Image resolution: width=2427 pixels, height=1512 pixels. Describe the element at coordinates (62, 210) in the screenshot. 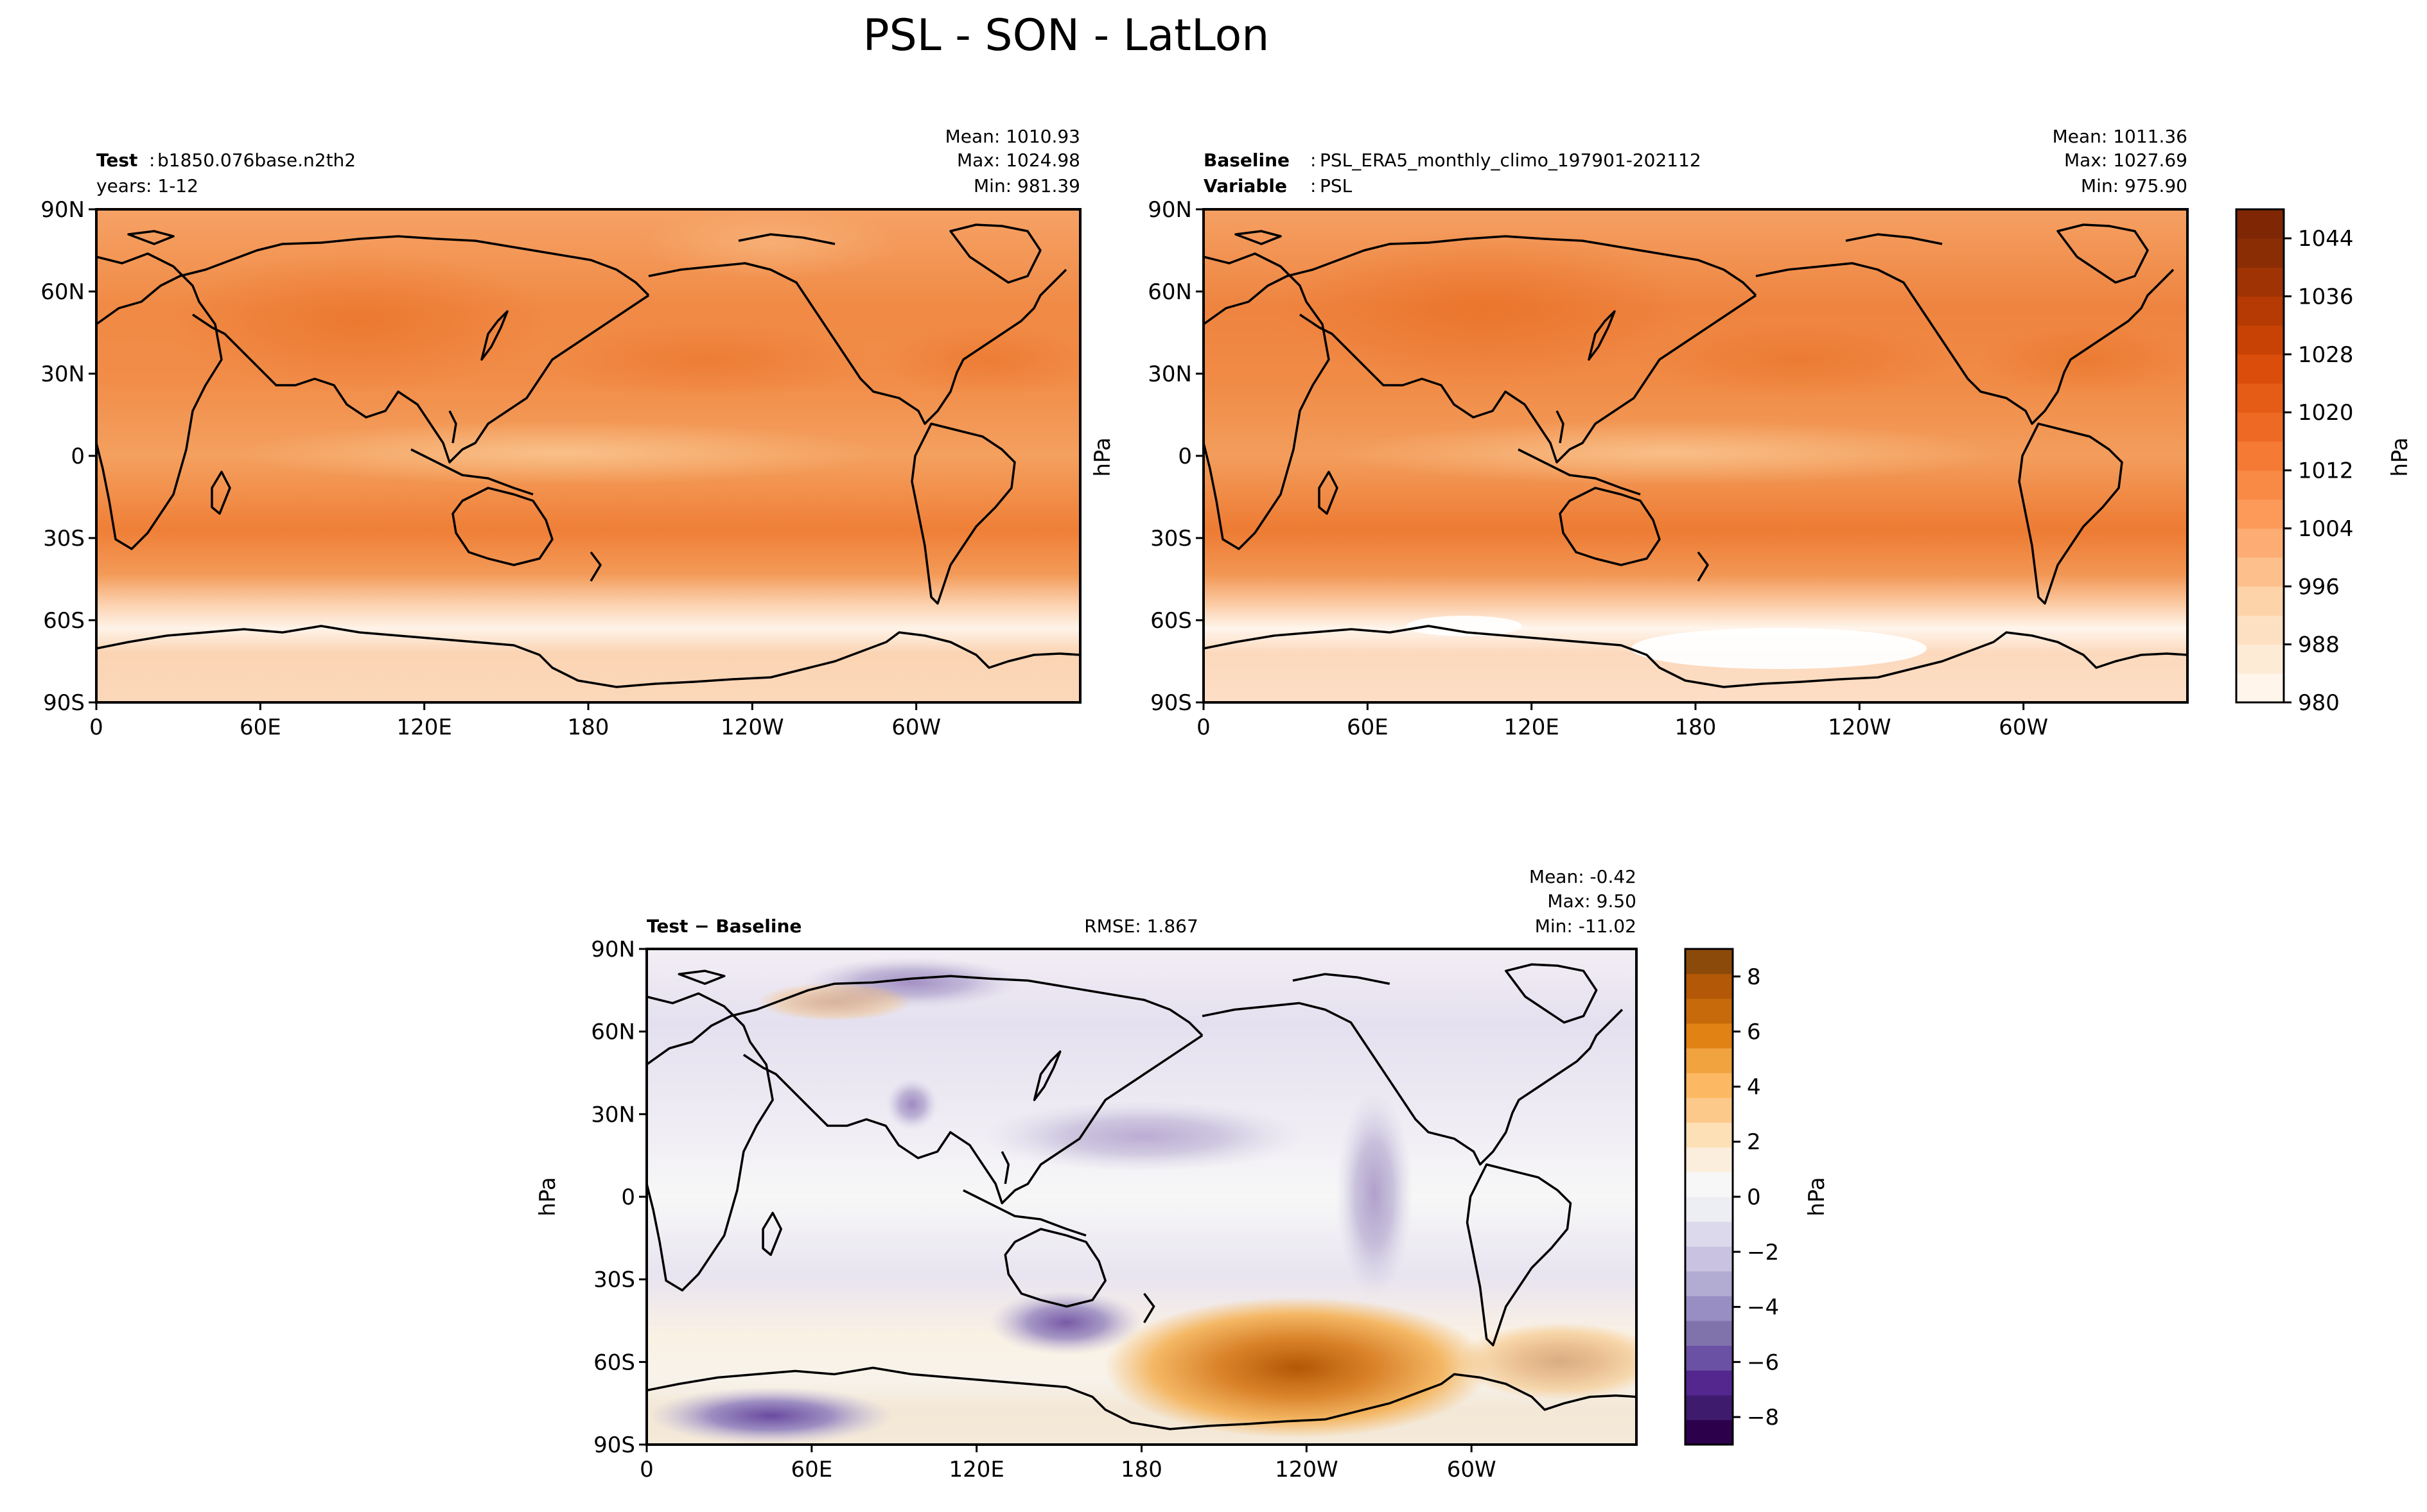

I see `test-lat-label: 90N` at that location.